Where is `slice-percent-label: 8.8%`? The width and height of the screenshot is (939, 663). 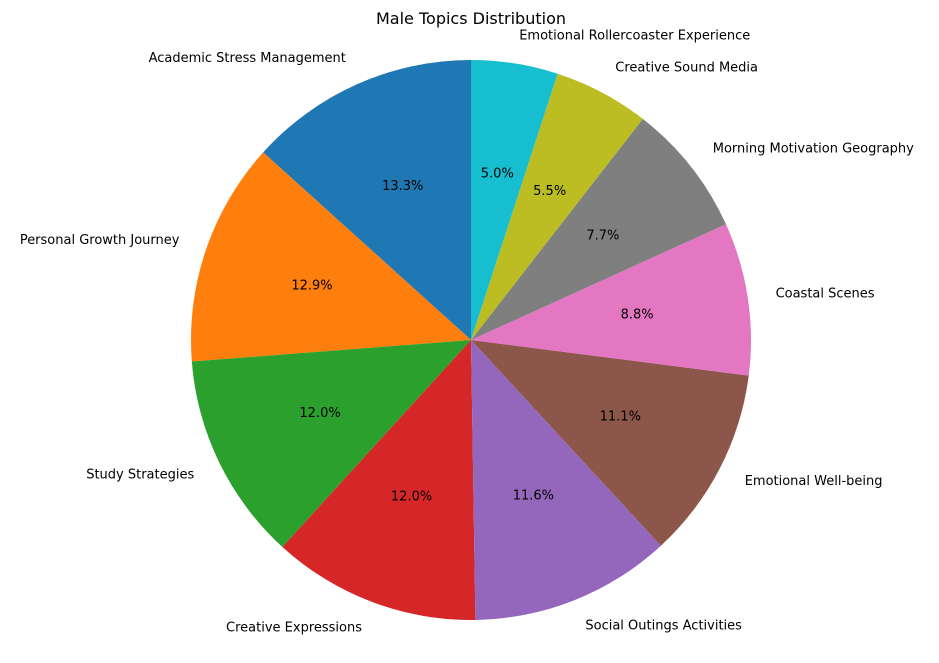 slice-percent-label: 8.8% is located at coordinates (637, 314).